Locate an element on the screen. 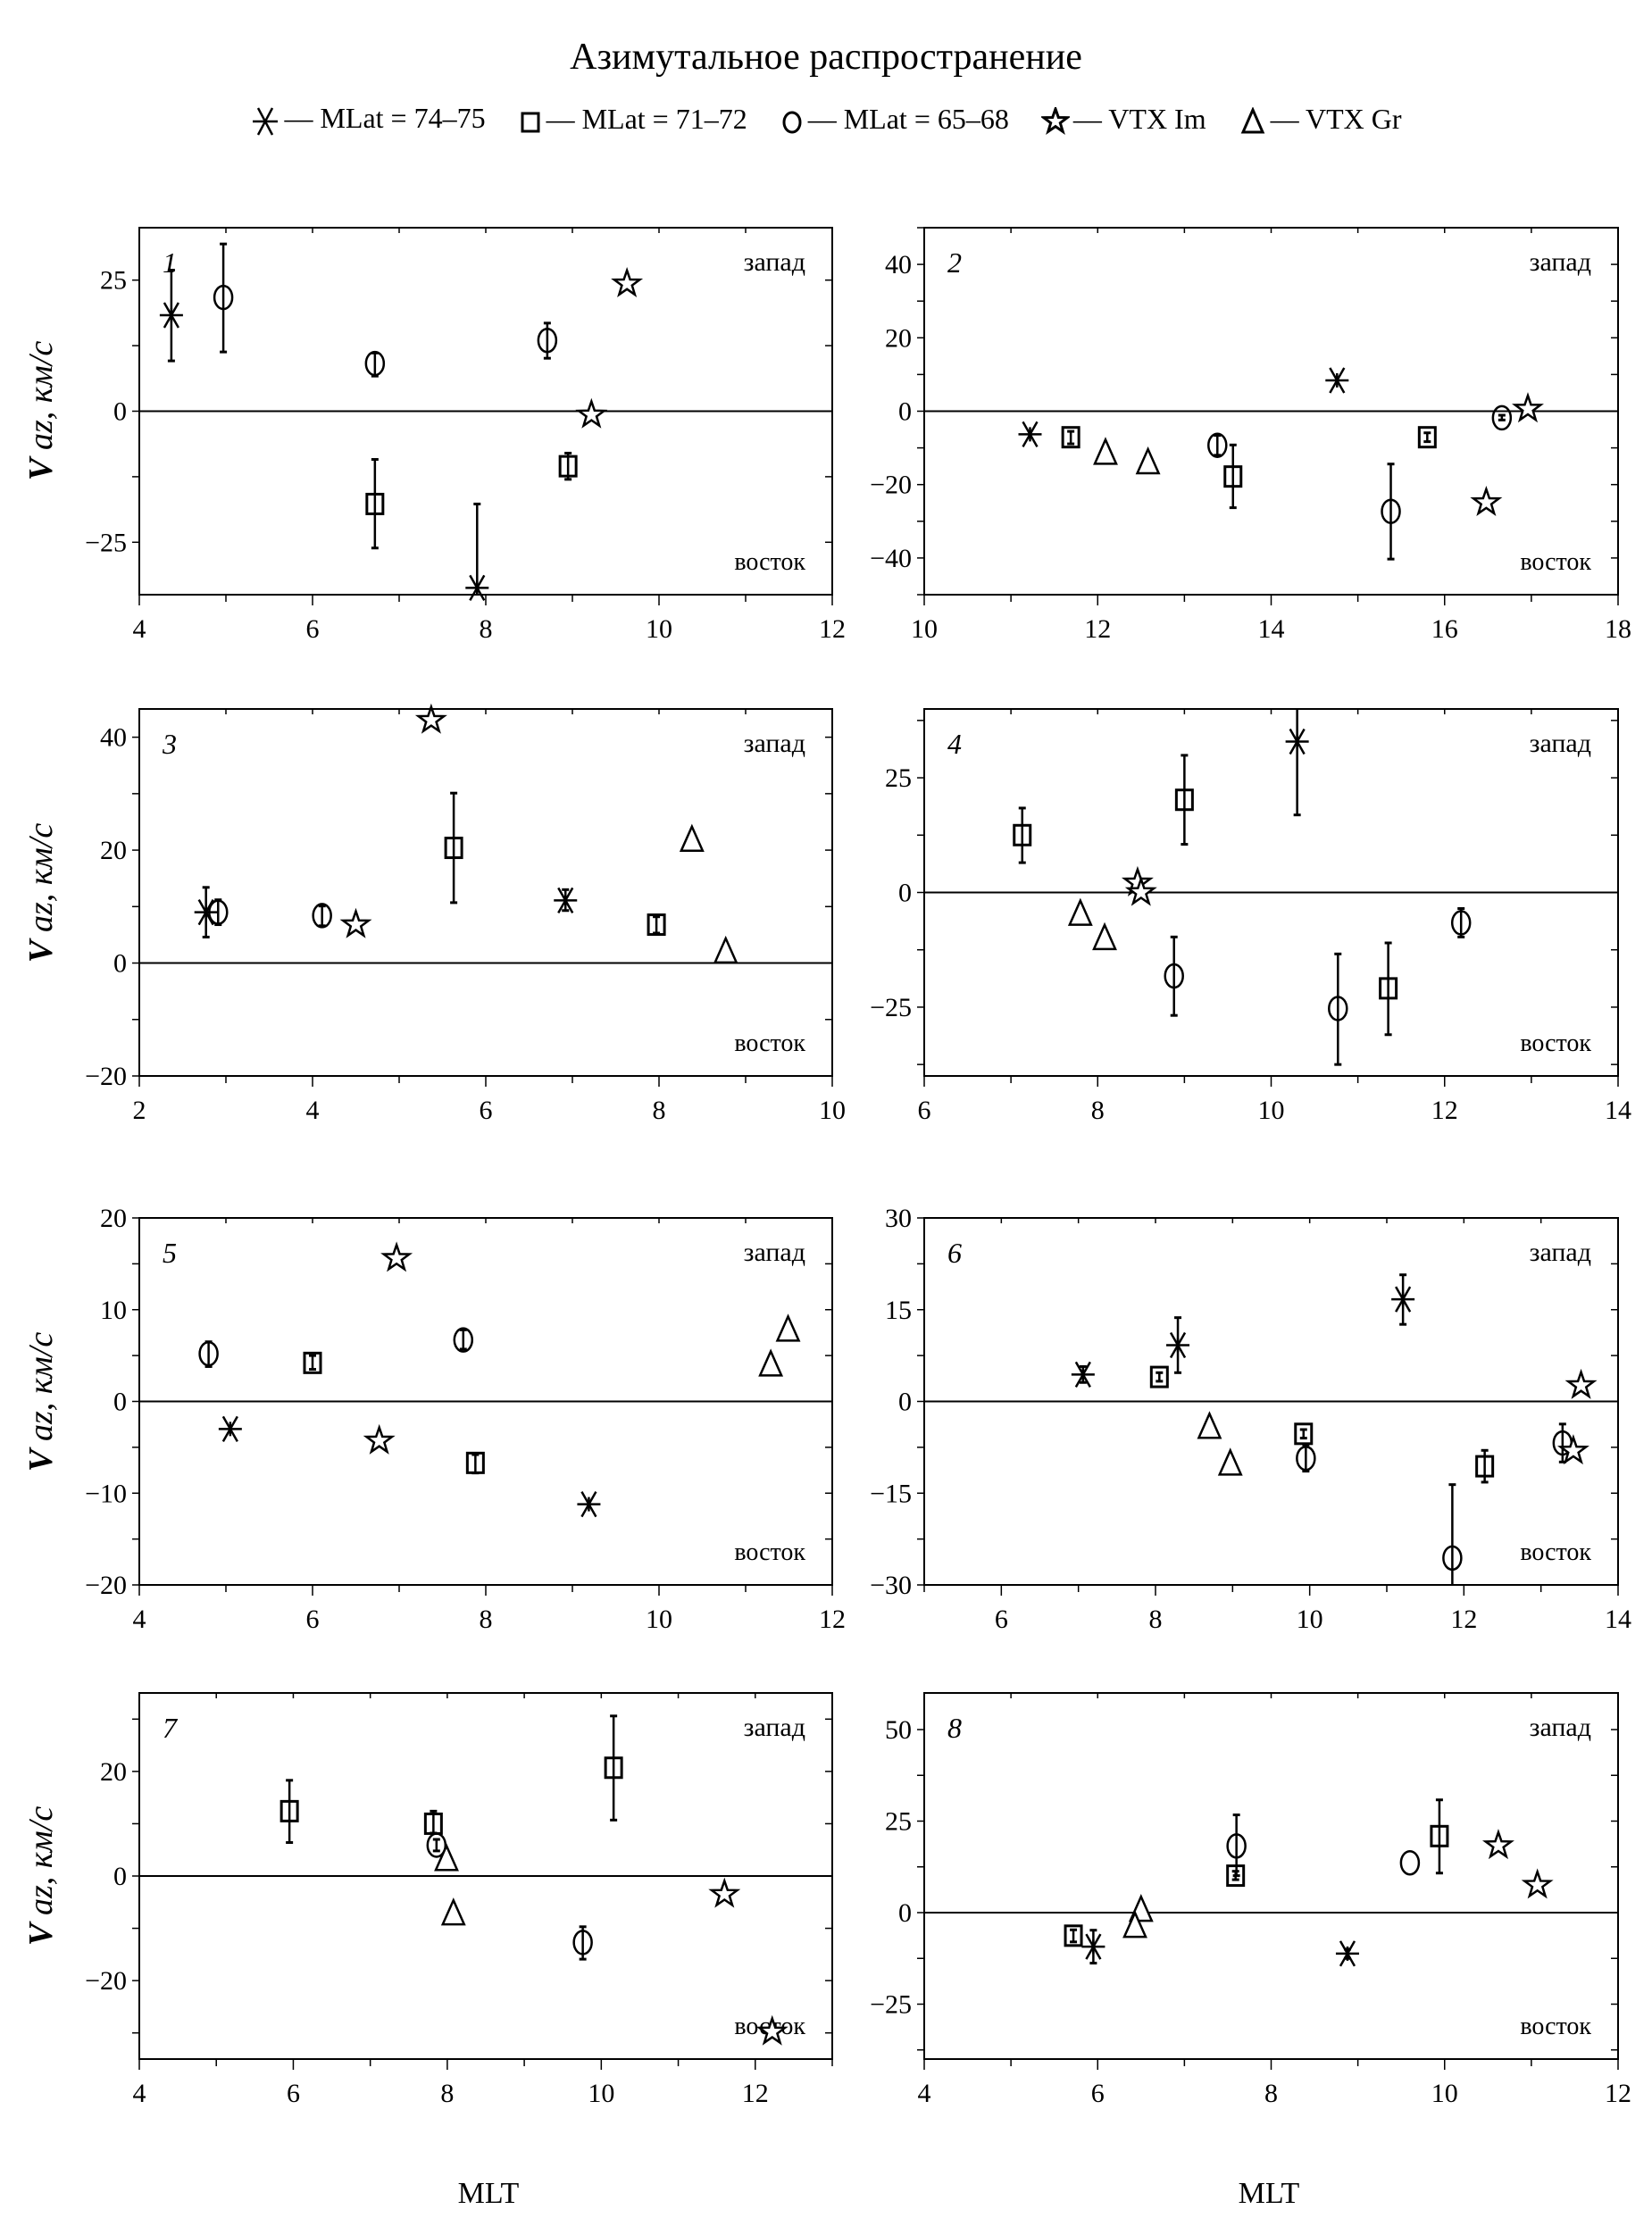 This screenshot has width=1652, height=2218. panel-number: 7 is located at coordinates (171, 1728).